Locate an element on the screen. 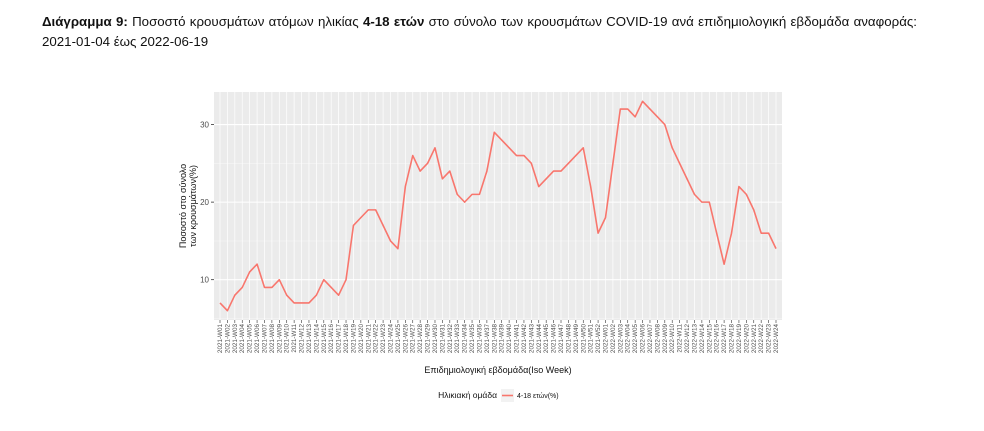 The width and height of the screenshot is (984, 431). x-tick-label: 2022-W12 is located at coordinates (687, 339).